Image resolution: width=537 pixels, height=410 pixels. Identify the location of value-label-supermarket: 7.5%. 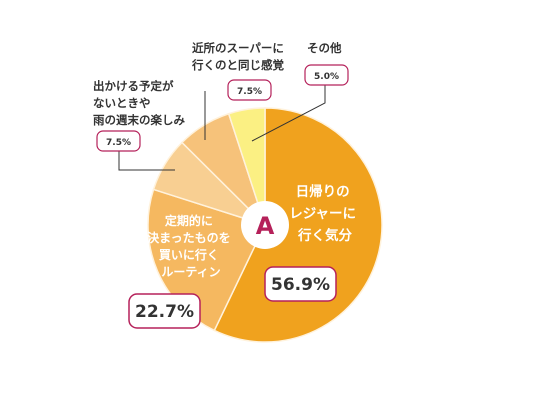
(249, 92).